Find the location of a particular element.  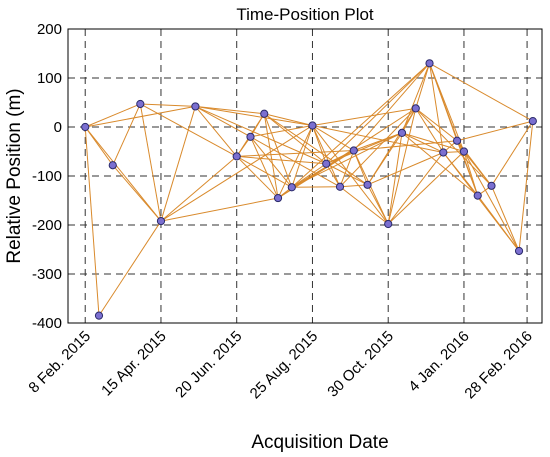

y-tick-labels: 200 100 0 -100 -200 -300 -400 is located at coordinates (47, 176).